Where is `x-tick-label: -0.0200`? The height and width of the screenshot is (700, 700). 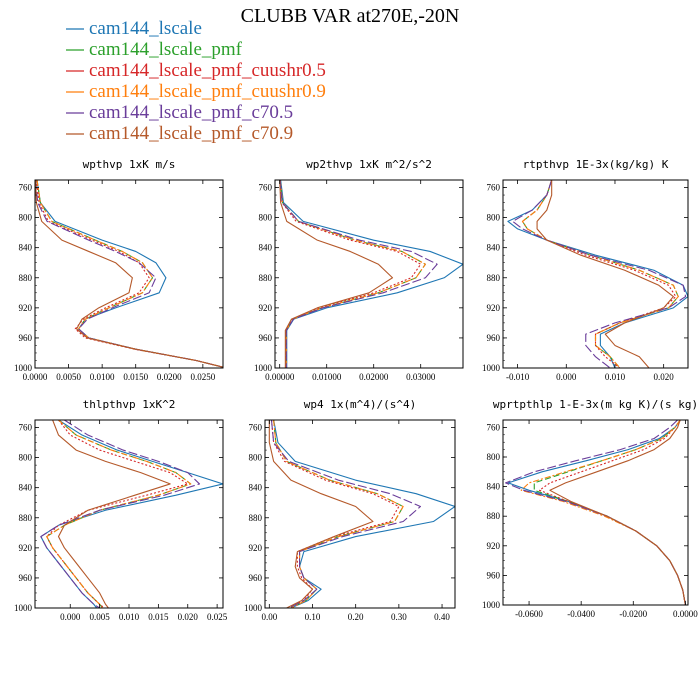 x-tick-label: -0.0200 is located at coordinates (633, 614).